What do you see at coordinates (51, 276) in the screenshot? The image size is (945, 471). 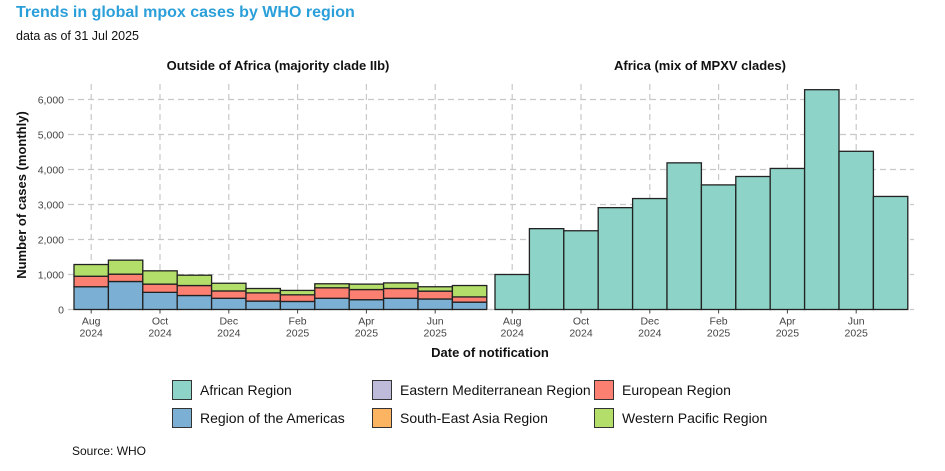 I see `y-tick-label: 1,000` at bounding box center [51, 276].